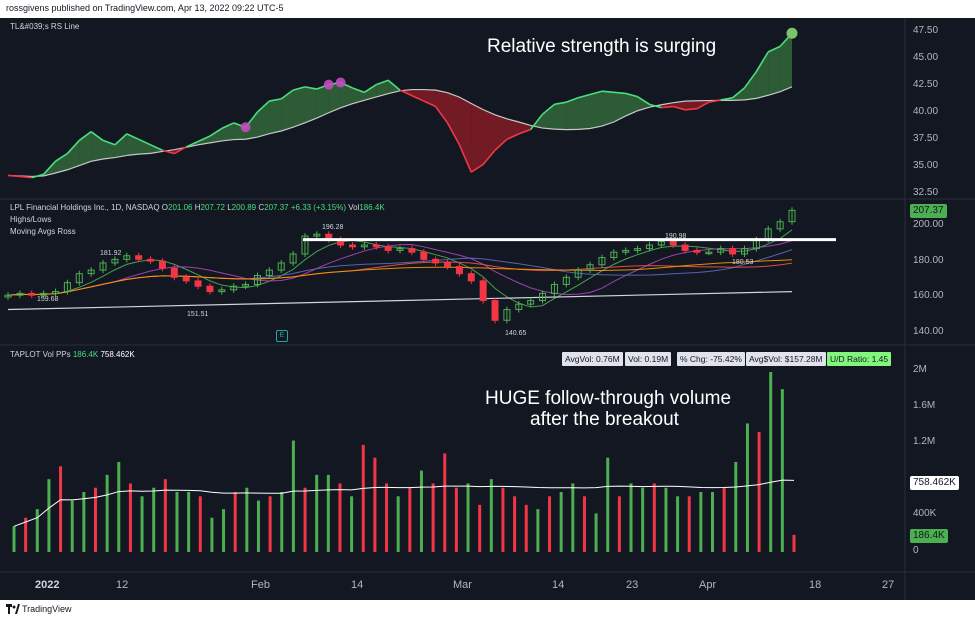  What do you see at coordinates (400, 132) in the screenshot?
I see `rs-ma-line` at bounding box center [400, 132].